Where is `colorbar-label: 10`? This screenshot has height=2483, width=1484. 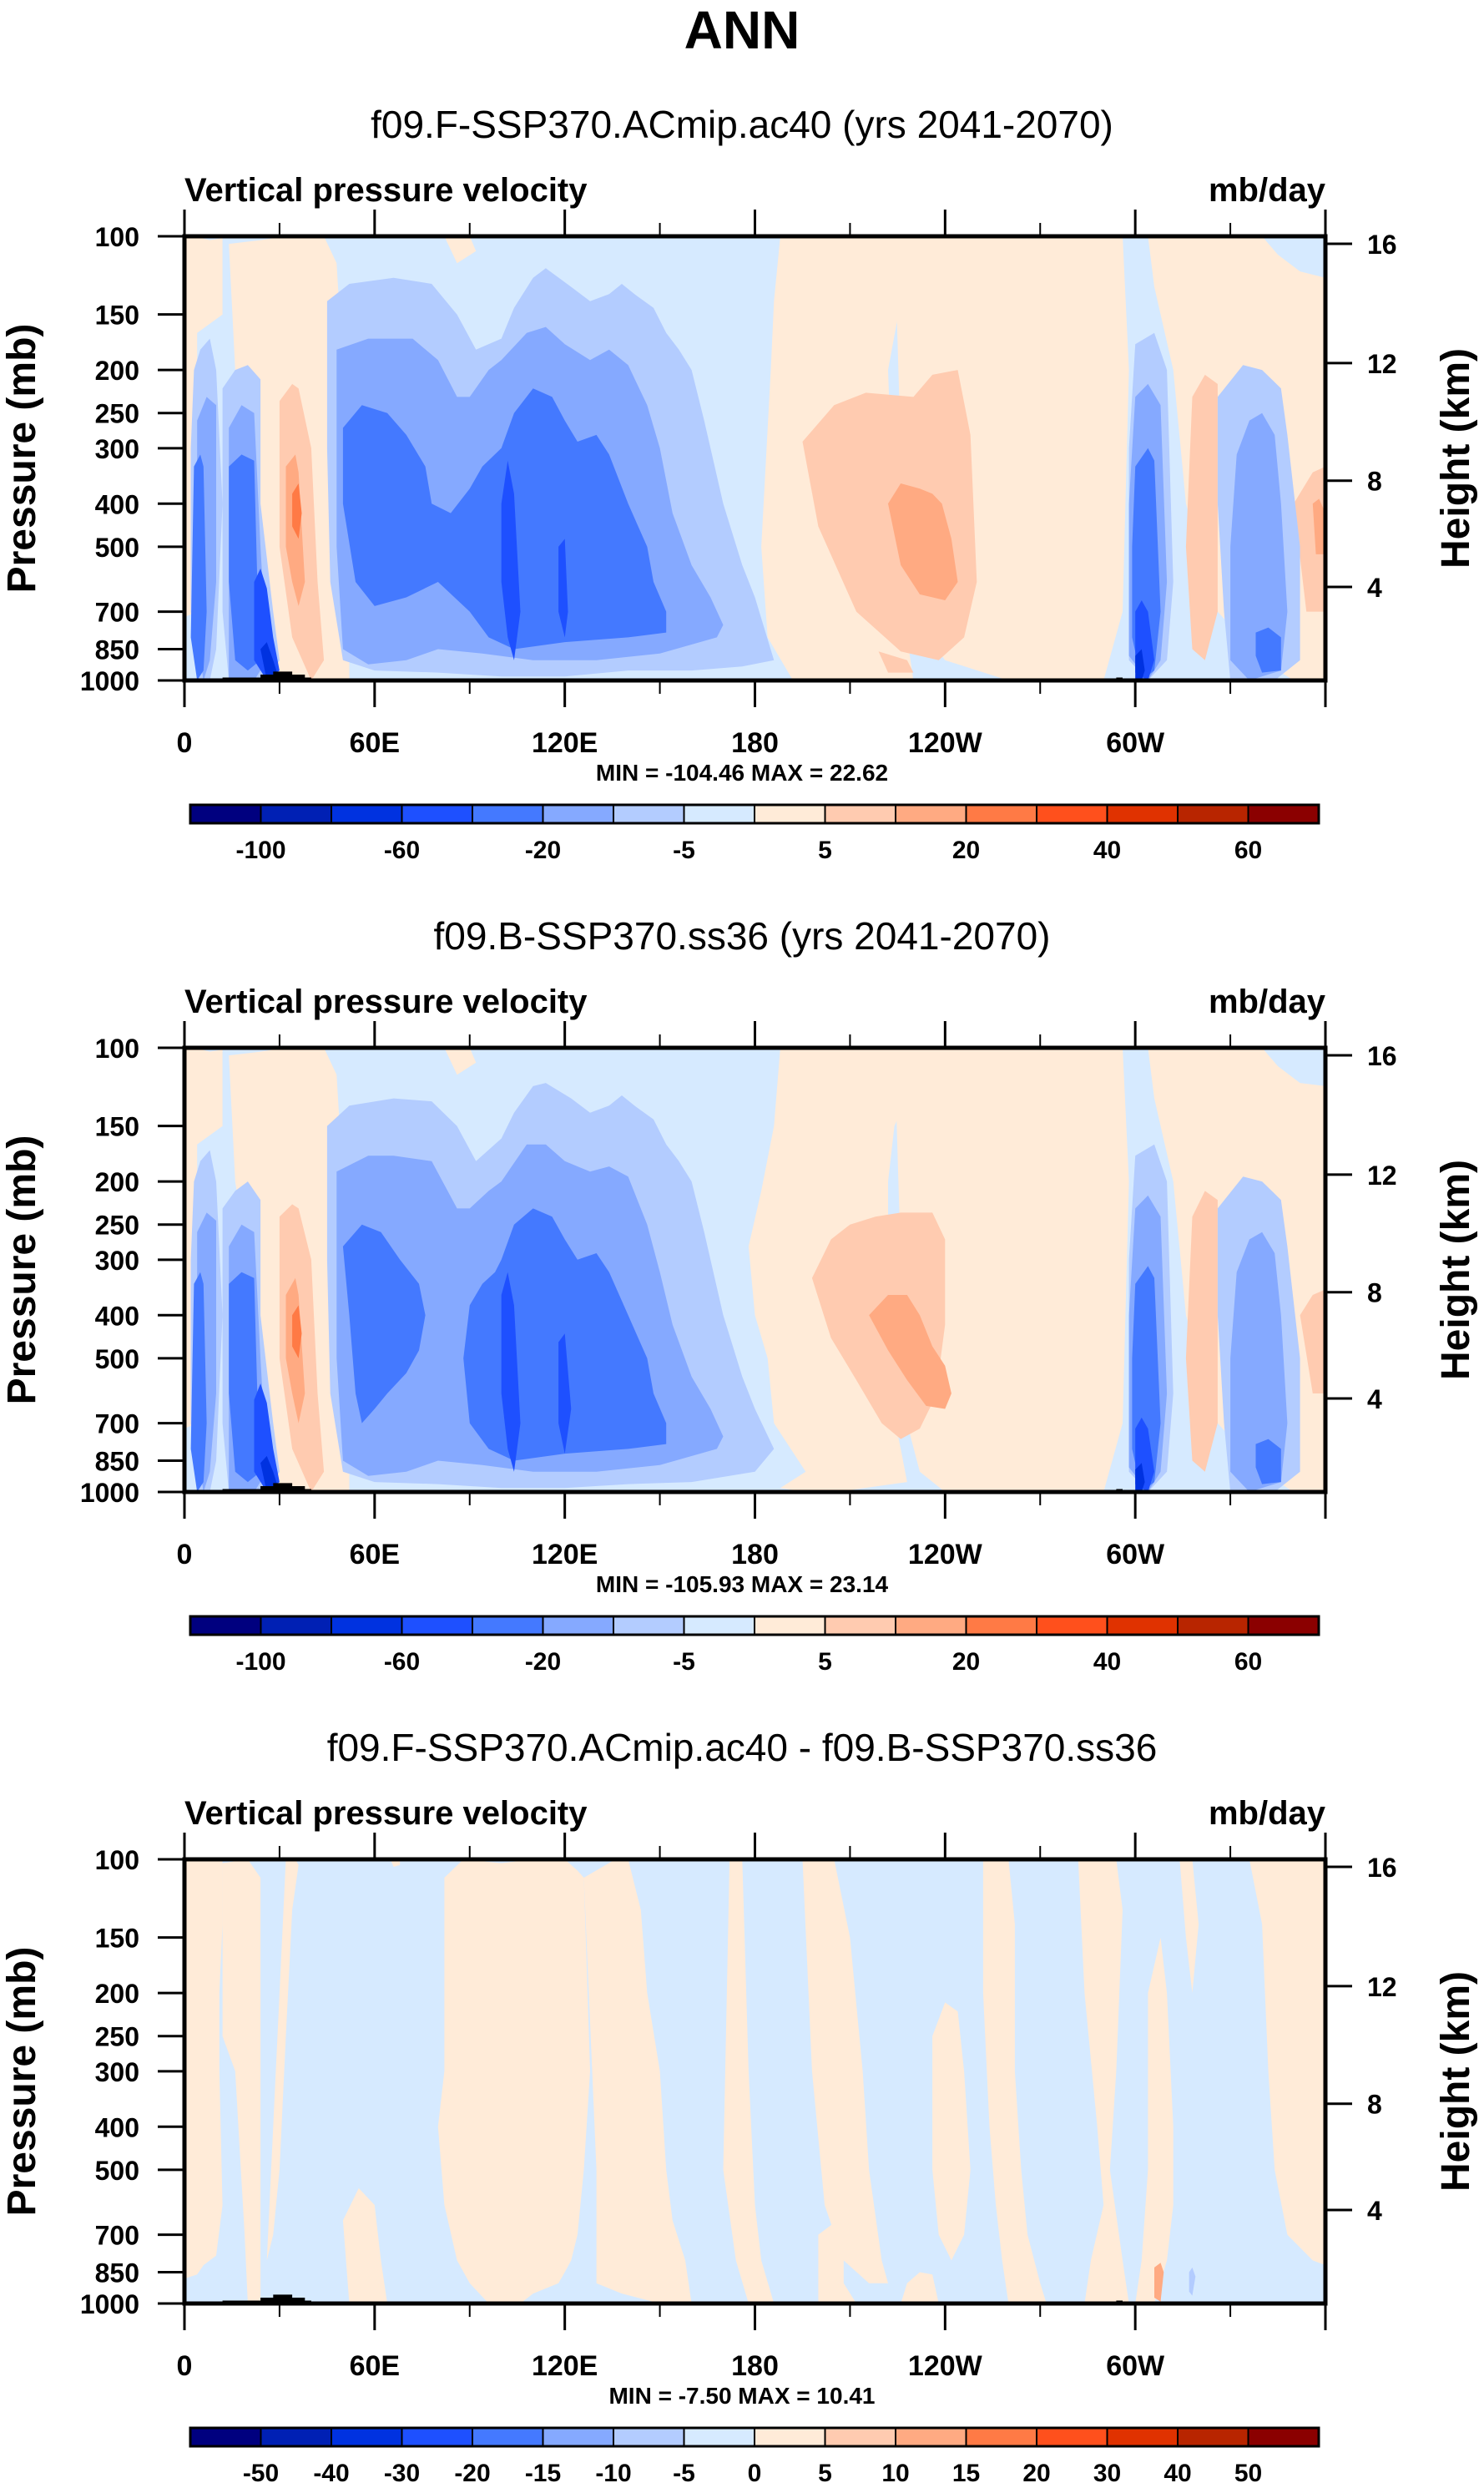
colorbar-label: 10 is located at coordinates (895, 2471).